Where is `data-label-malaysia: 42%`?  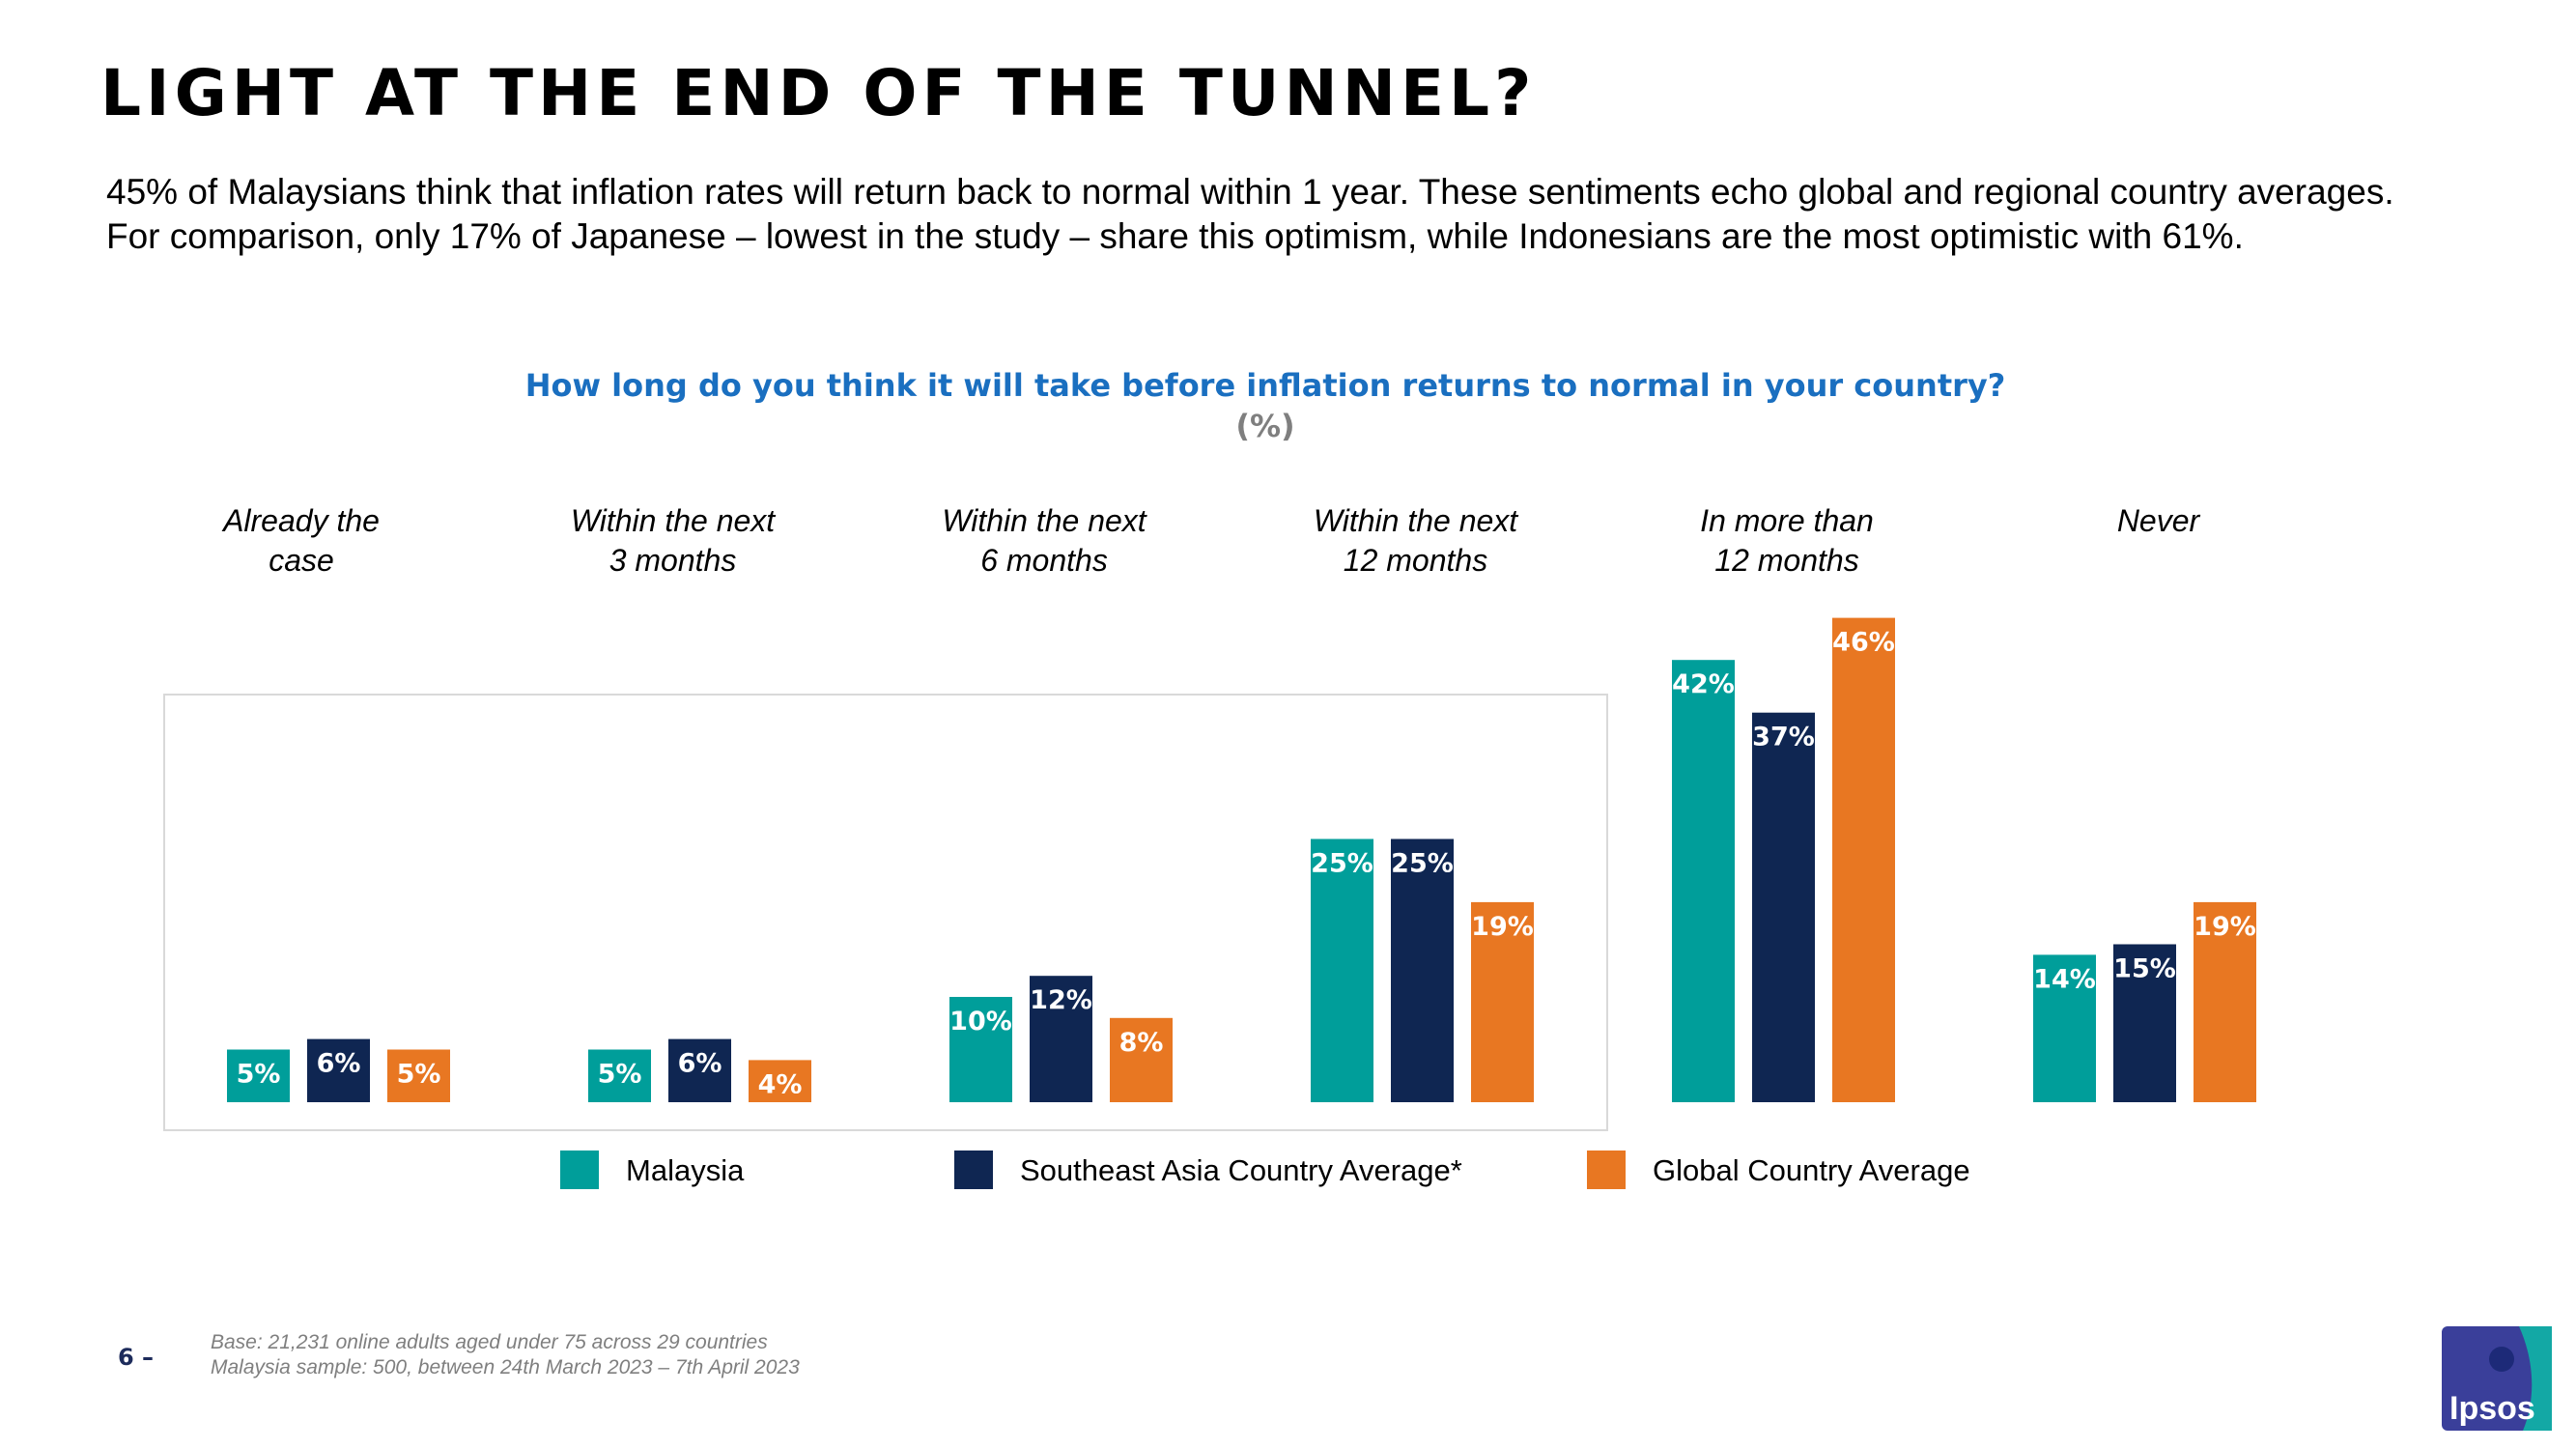 data-label-malaysia: 42% is located at coordinates (1703, 684).